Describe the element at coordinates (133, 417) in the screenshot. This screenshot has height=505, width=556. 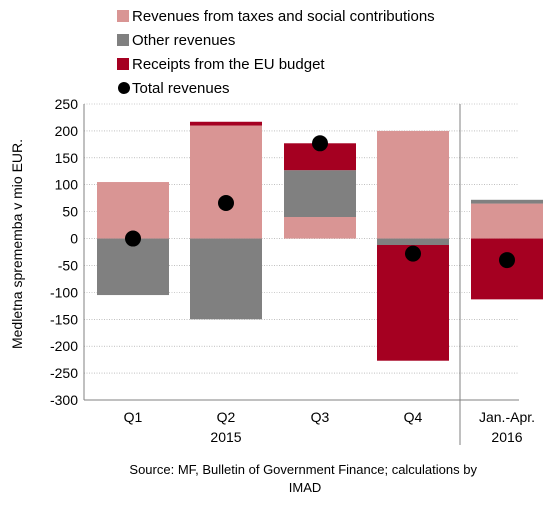
I see `x-tick-label: Q1` at that location.